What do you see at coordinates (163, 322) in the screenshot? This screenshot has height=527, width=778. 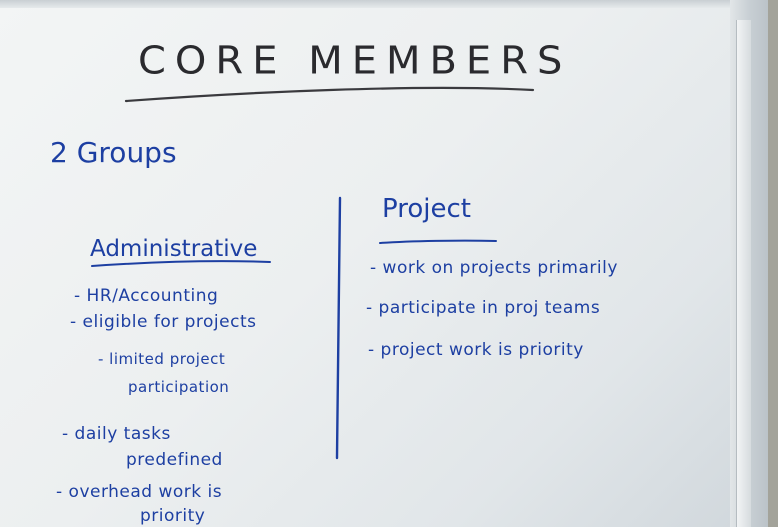 I see `administrative-item: - eligible for projects` at bounding box center [163, 322].